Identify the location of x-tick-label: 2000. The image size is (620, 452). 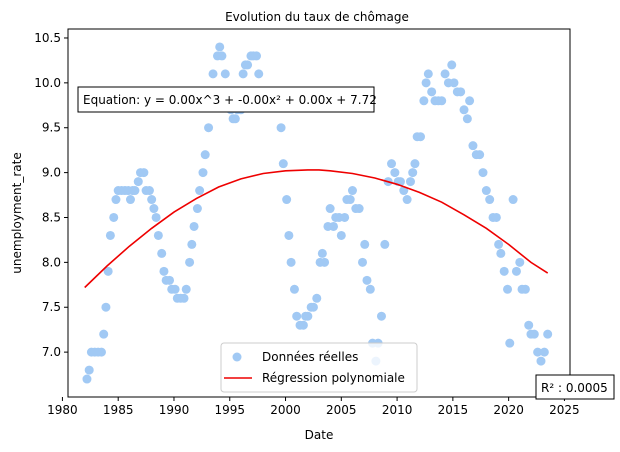
(285, 410).